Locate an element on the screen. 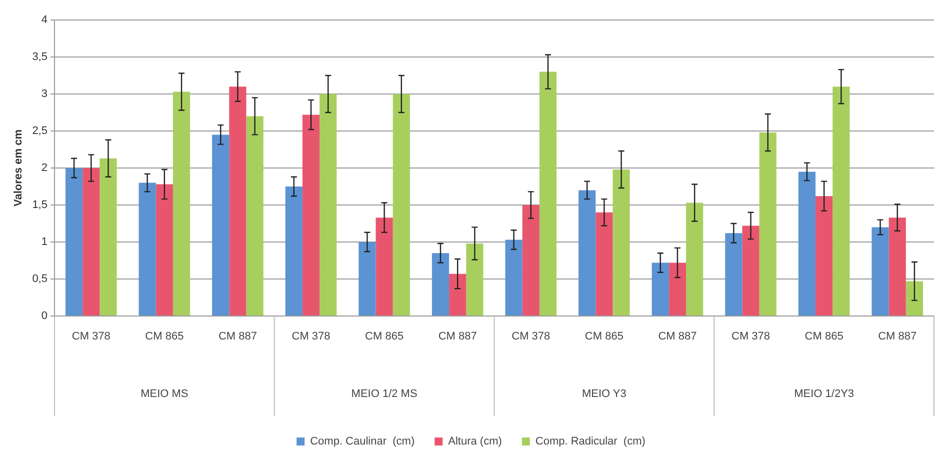 The height and width of the screenshot is (461, 946). y-tick-label: 2 is located at coordinates (44, 168).